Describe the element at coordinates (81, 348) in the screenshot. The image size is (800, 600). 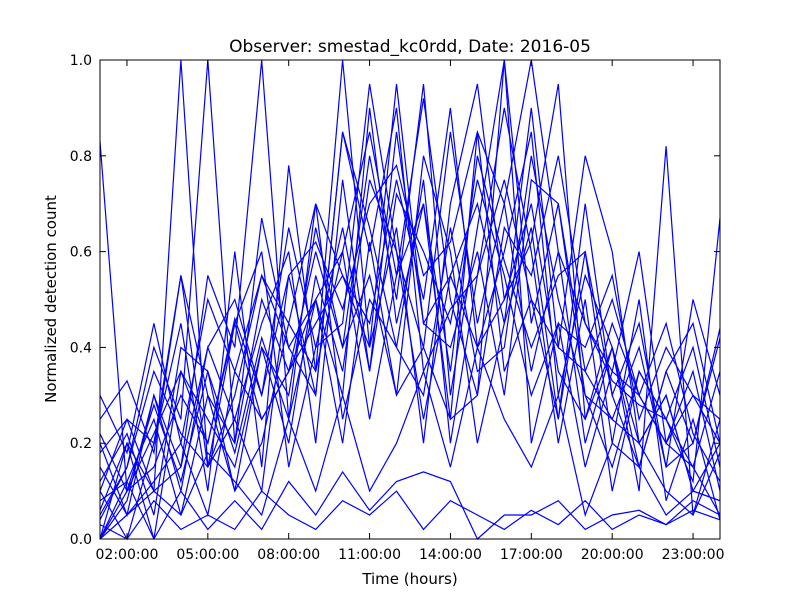
I see `y-tick-label: 0.4` at that location.